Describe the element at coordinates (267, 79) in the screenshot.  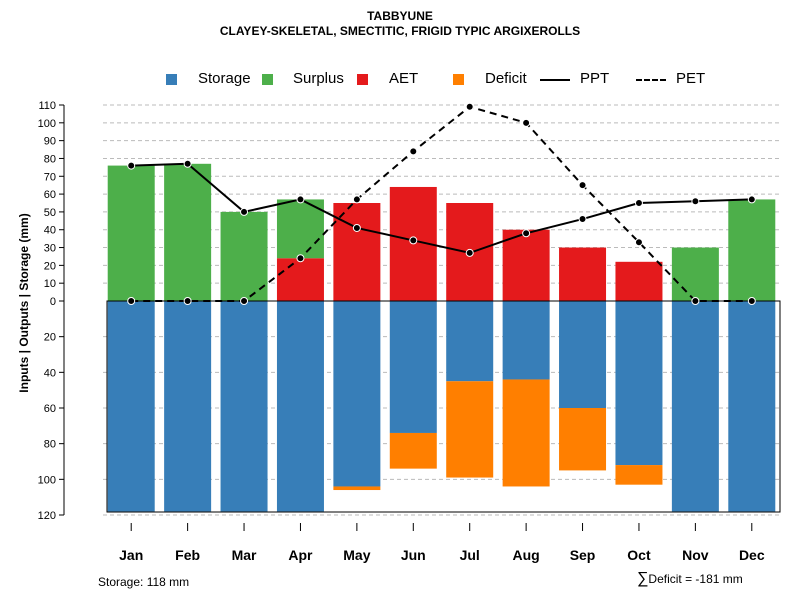
I see `legend-swatch-surplus` at that location.